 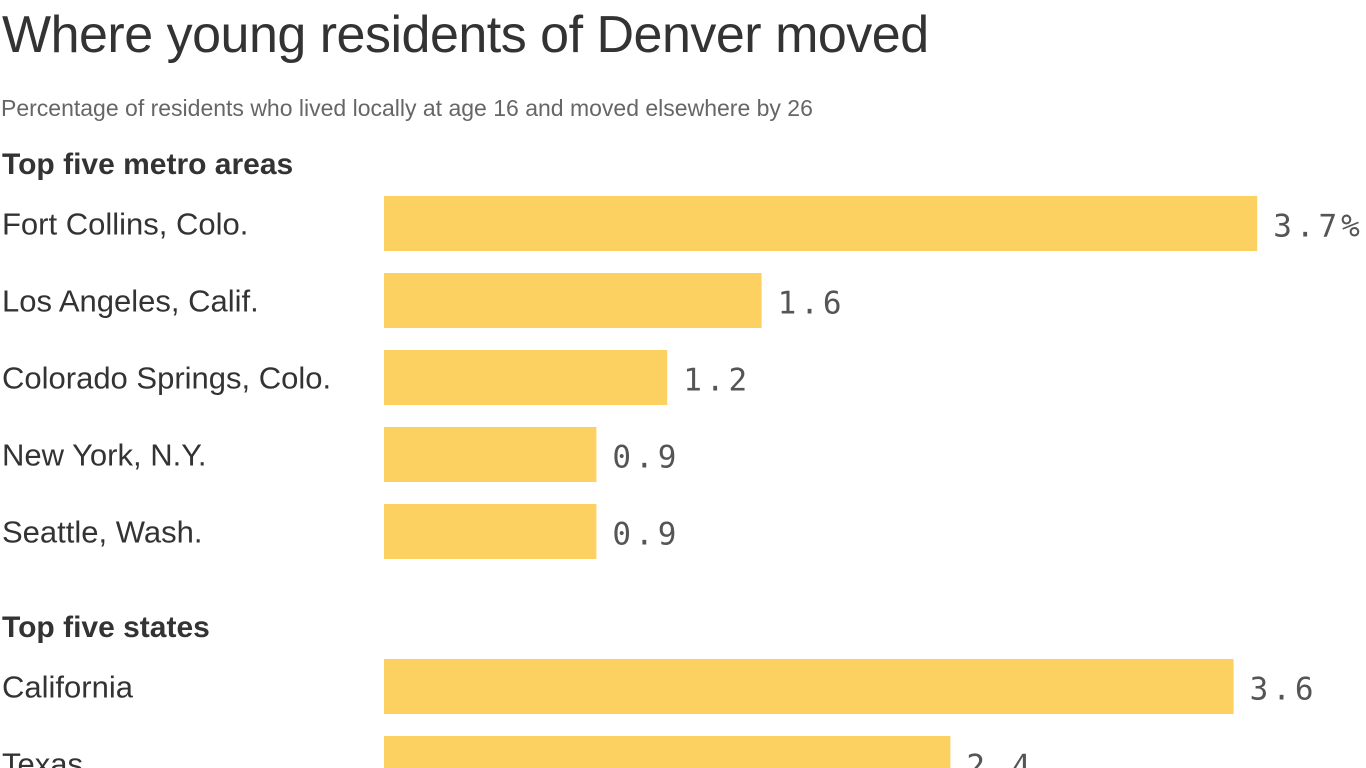 What do you see at coordinates (106, 627) in the screenshot?
I see `section-heading-states: Top five states` at bounding box center [106, 627].